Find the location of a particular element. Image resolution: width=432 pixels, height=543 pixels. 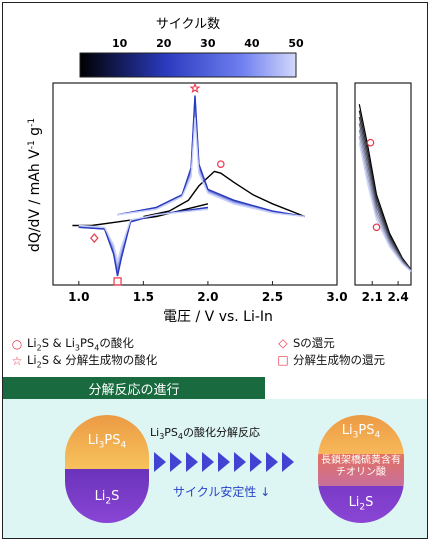

series-line-cycle-50-discharge is located at coordinates (143, 235).